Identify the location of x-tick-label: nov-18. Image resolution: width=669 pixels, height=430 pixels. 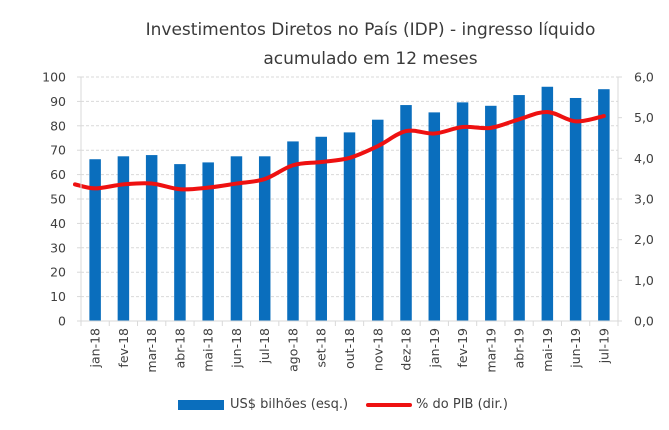
(377, 349).